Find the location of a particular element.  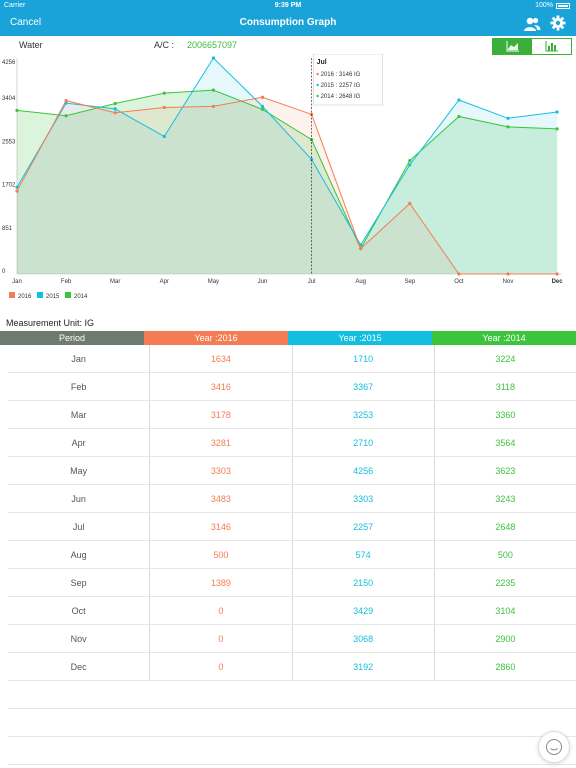

y-tick-label: 2553 is located at coordinates (9, 142).